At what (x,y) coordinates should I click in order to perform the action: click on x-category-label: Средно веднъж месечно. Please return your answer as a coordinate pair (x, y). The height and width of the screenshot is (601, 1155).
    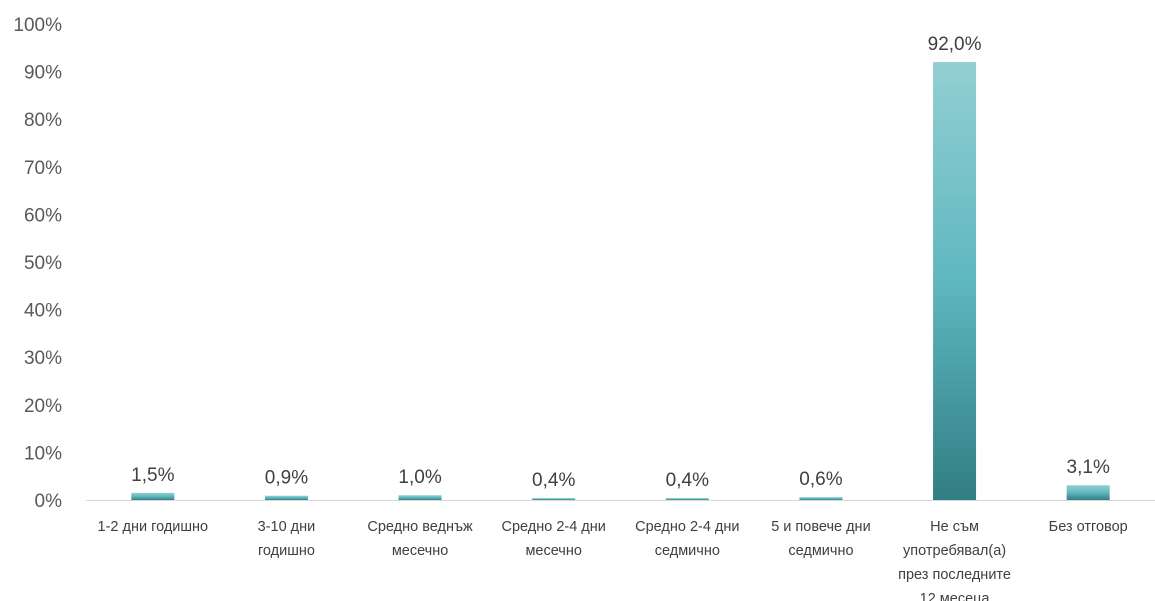
    Looking at the image, I should click on (420, 539).